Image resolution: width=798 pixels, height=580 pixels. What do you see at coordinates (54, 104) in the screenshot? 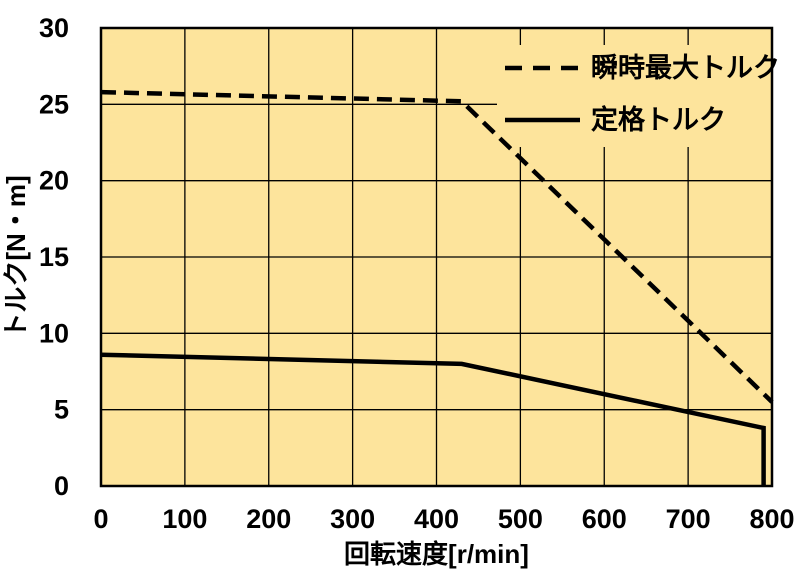
I see `y-tick-label-25: 25` at bounding box center [54, 104].